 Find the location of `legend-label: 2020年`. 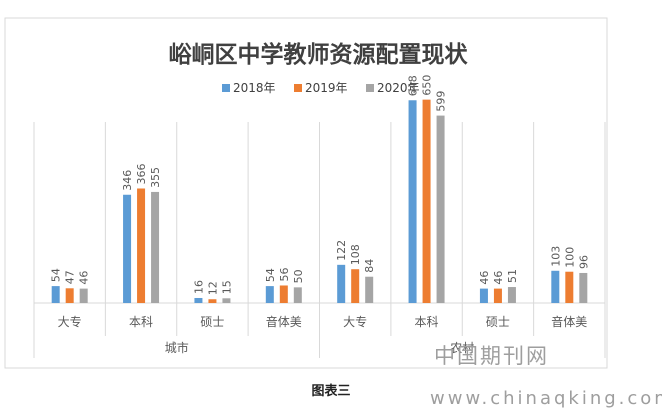

legend-label: 2020年 is located at coordinates (398, 88).